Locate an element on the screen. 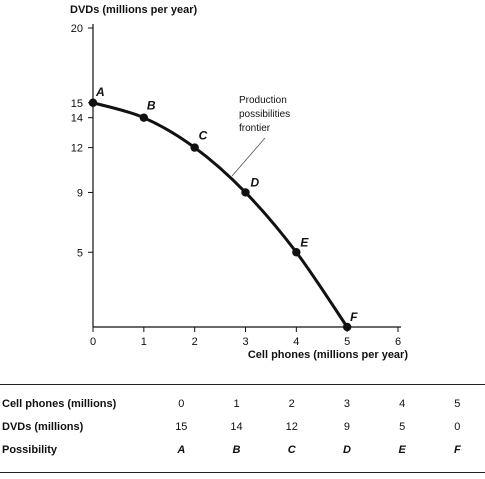  x-tick-label: 6 is located at coordinates (398, 342).